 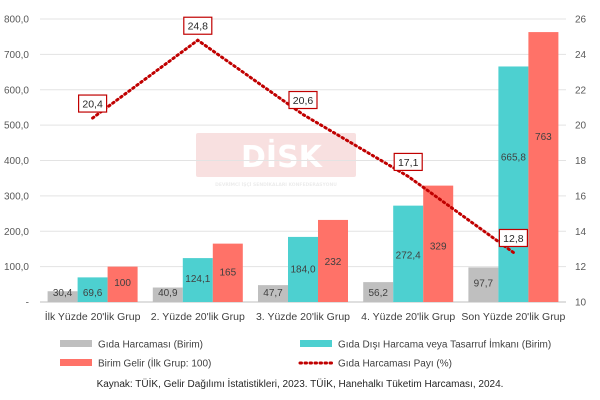 What do you see at coordinates (16, 232) in the screenshot?
I see `y-left-tick-label: 200,0` at bounding box center [16, 232].